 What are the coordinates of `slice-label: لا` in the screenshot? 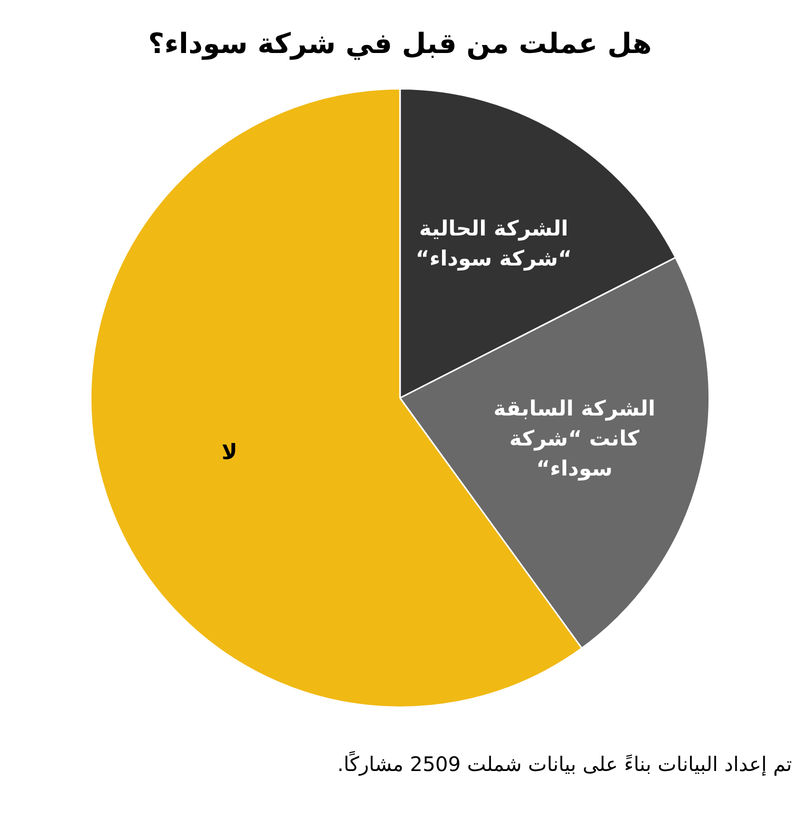 It's located at (230, 452).